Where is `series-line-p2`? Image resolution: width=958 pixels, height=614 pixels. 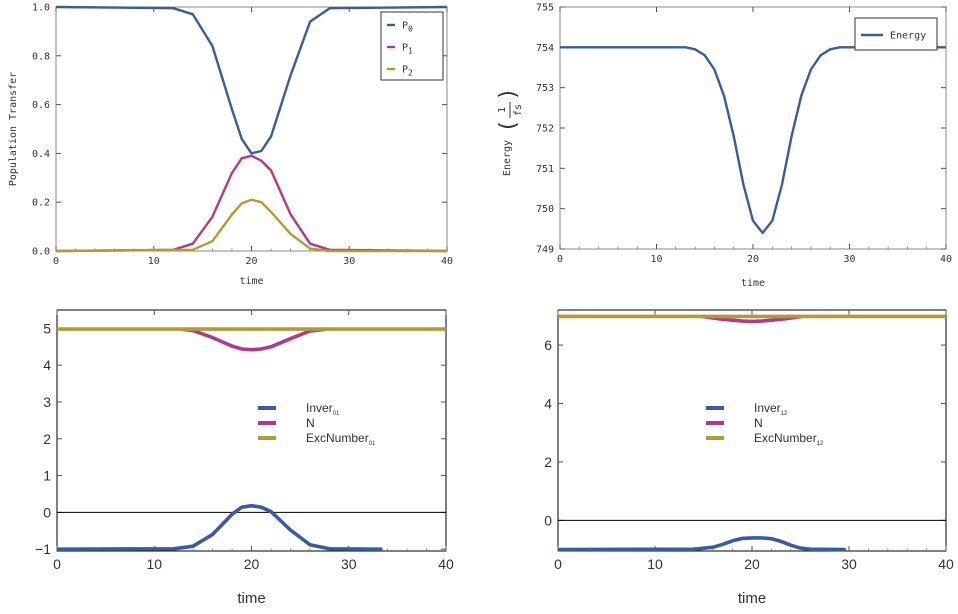 series-line-p2 is located at coordinates (251, 225).